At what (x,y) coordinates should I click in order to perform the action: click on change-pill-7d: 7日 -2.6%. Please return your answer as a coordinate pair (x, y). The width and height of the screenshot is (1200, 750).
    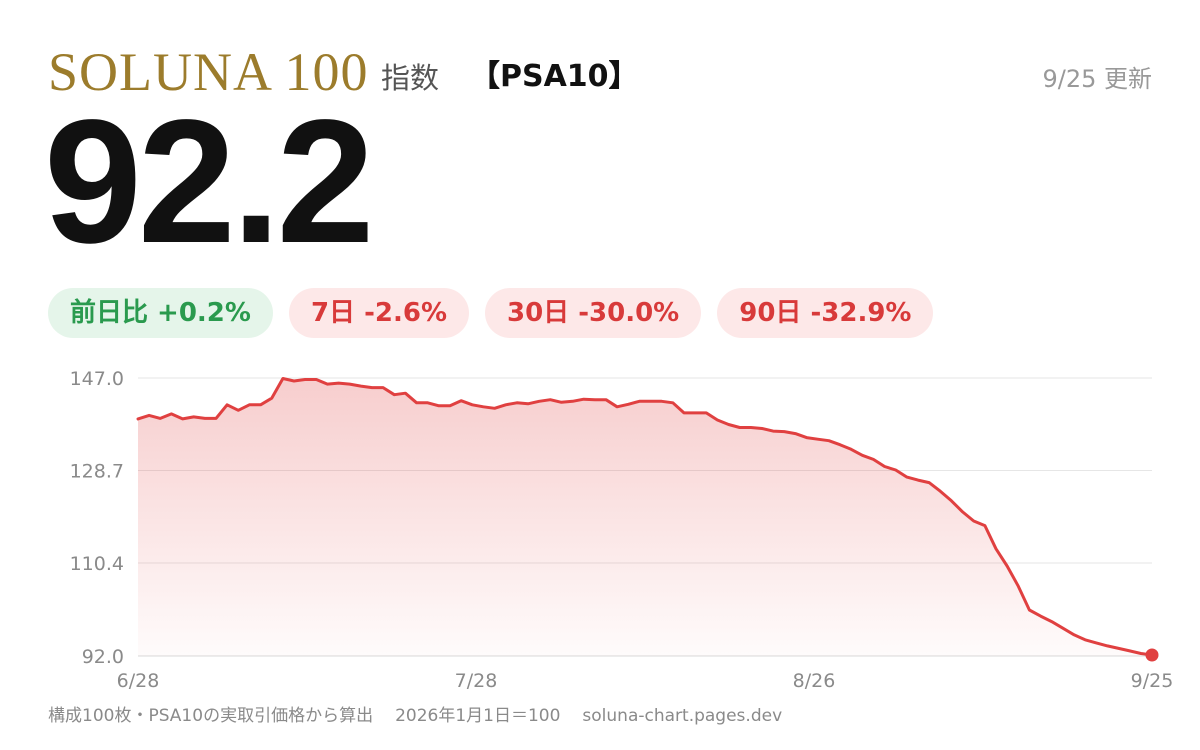
    Looking at the image, I should click on (378, 313).